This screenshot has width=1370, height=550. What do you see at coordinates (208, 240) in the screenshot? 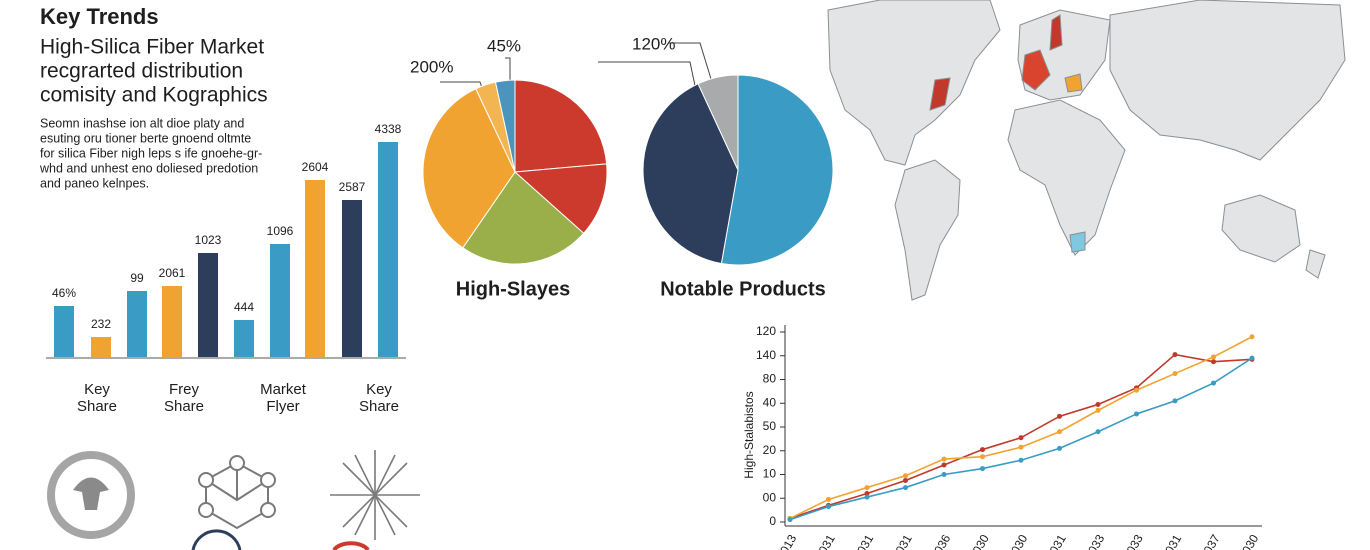
I see `bar-label: 1023` at bounding box center [208, 240].